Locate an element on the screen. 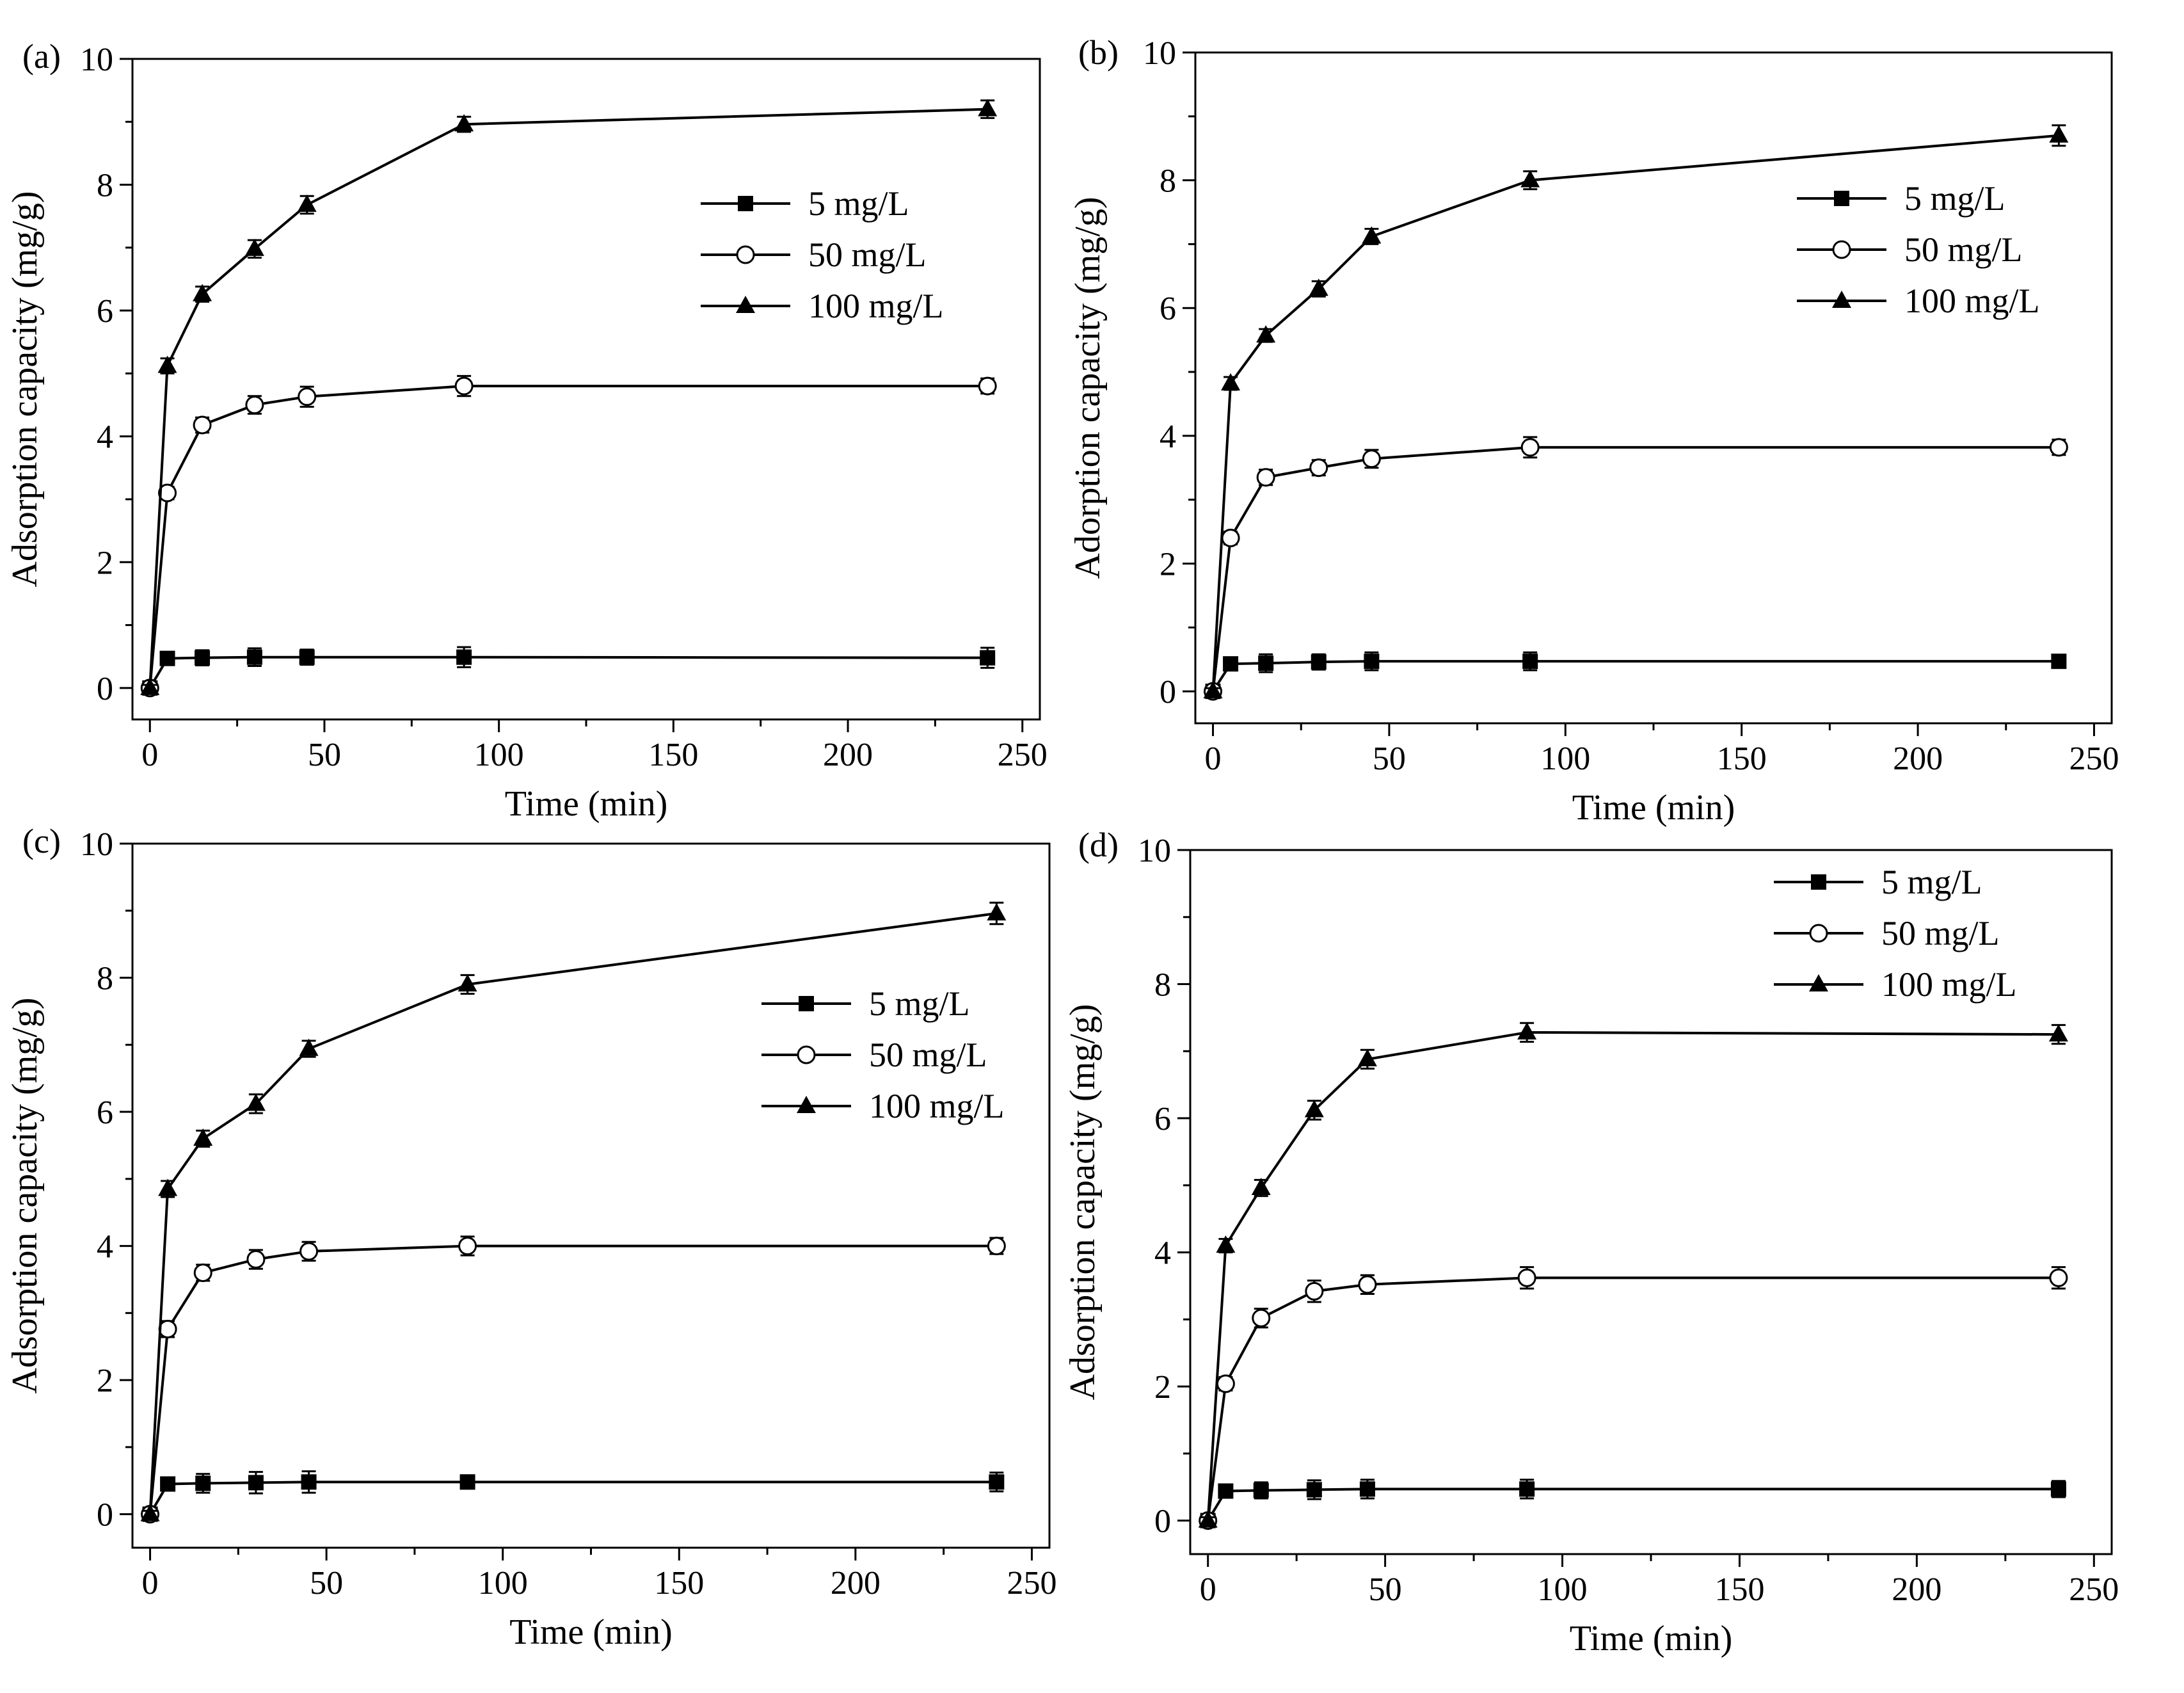 Image resolution: width=2184 pixels, height=1693 pixels. panel-c-x-tick-label: 150 is located at coordinates (679, 1583).